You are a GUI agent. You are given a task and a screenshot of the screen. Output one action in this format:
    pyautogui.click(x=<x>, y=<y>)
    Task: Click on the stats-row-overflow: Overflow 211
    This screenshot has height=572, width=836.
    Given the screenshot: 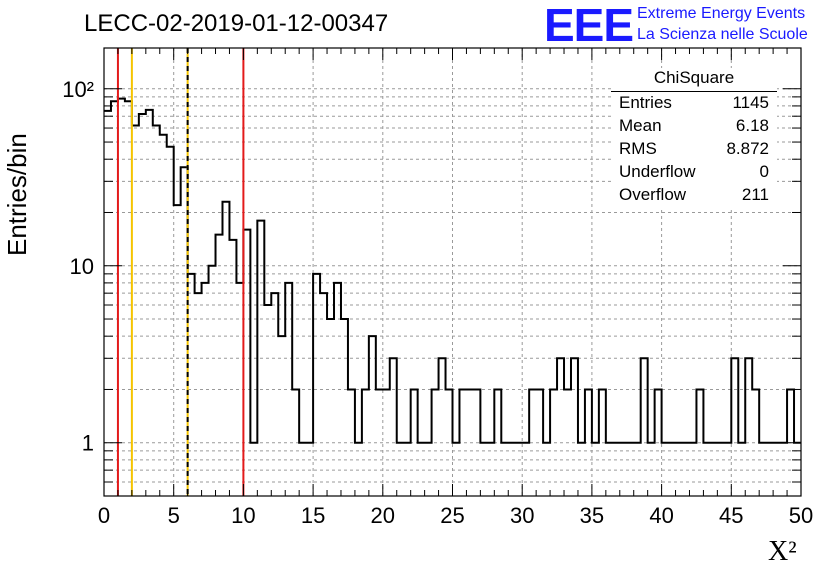 What is the action you would take?
    pyautogui.click(x=694, y=196)
    